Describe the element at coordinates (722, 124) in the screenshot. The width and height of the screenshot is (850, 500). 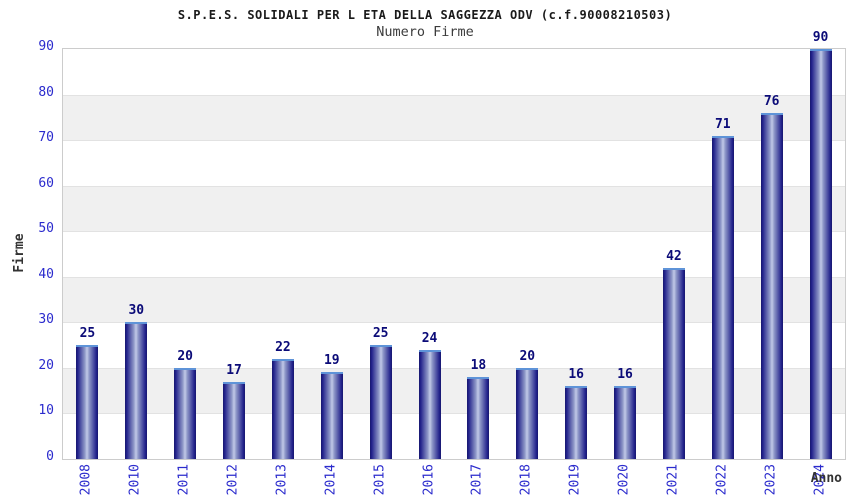
I see `bar-value-label-2022: 71` at that location.